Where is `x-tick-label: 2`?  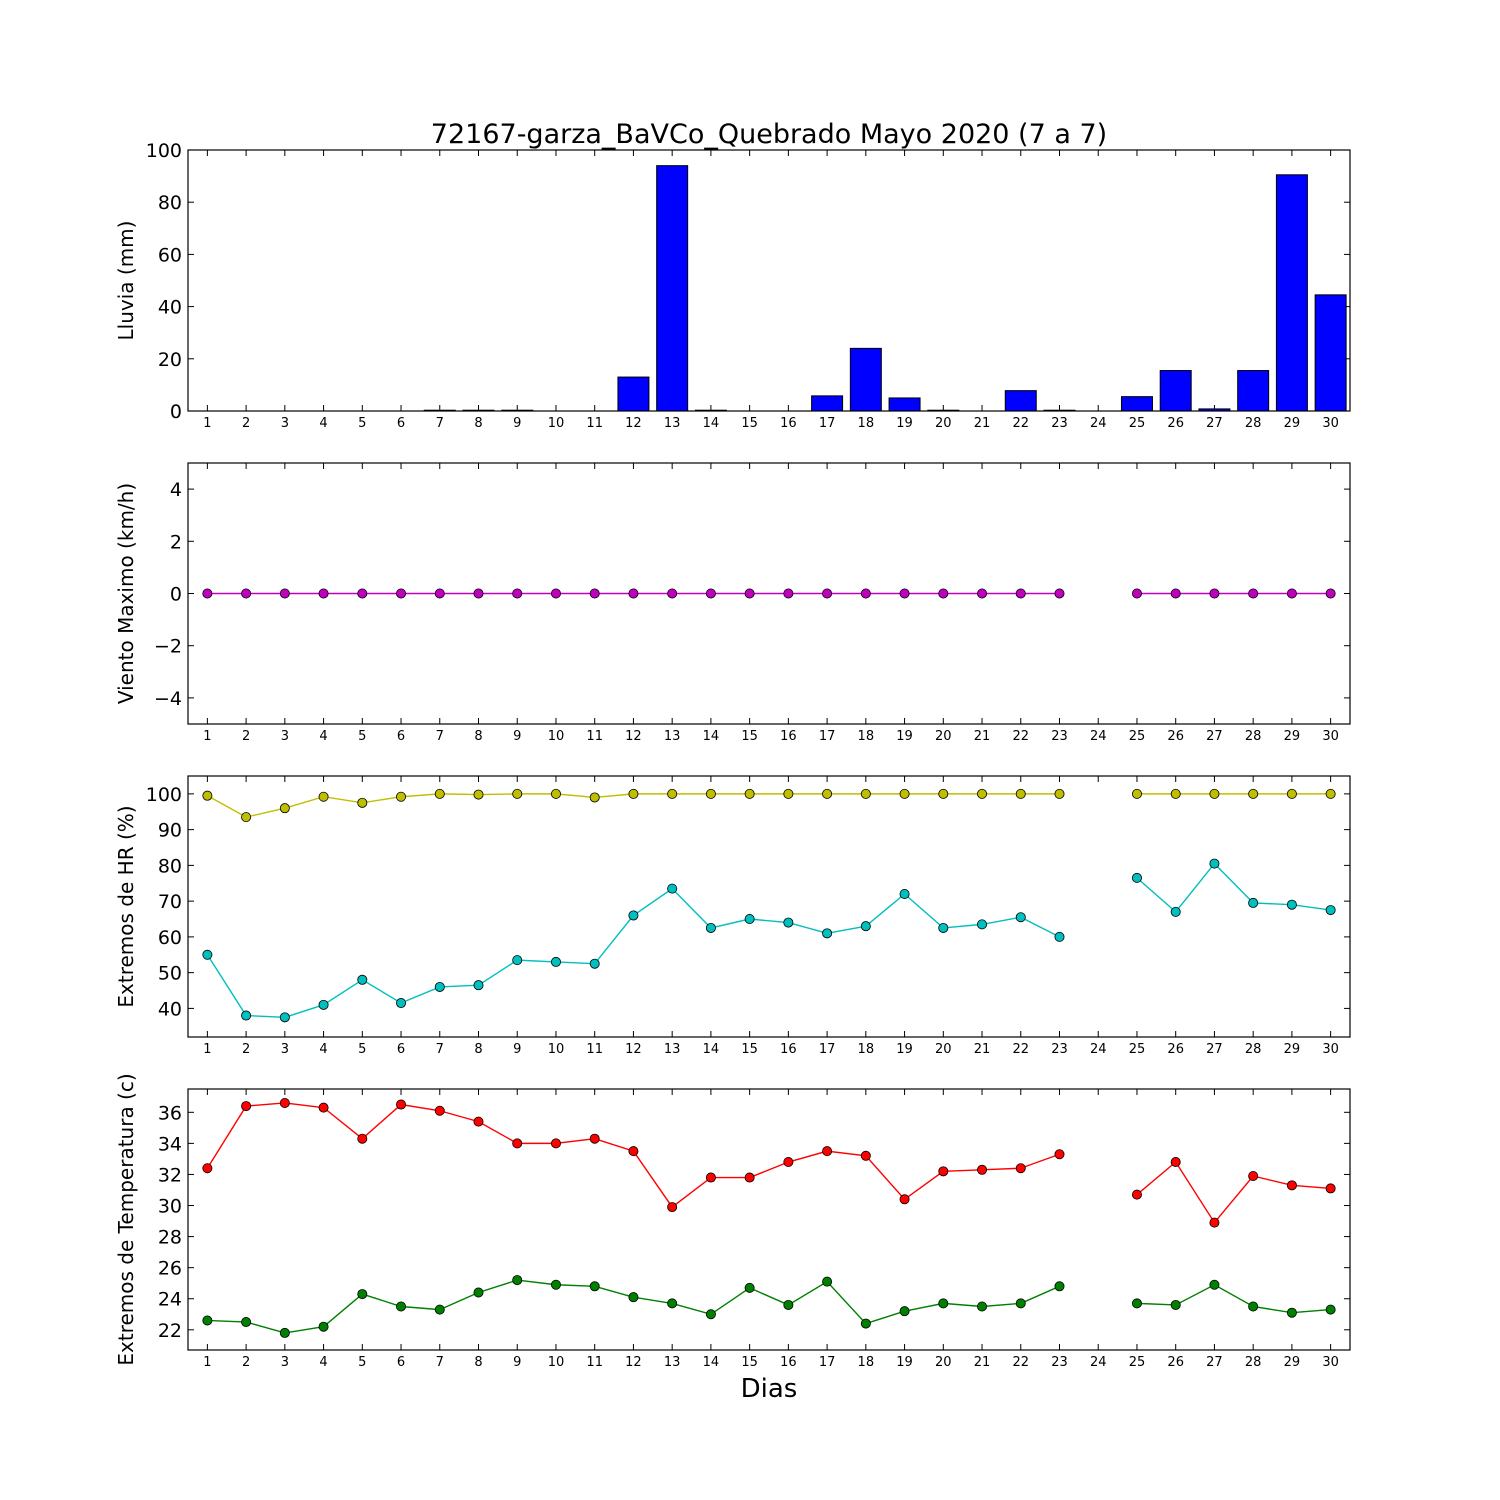
x-tick-label: 2 is located at coordinates (246, 1049).